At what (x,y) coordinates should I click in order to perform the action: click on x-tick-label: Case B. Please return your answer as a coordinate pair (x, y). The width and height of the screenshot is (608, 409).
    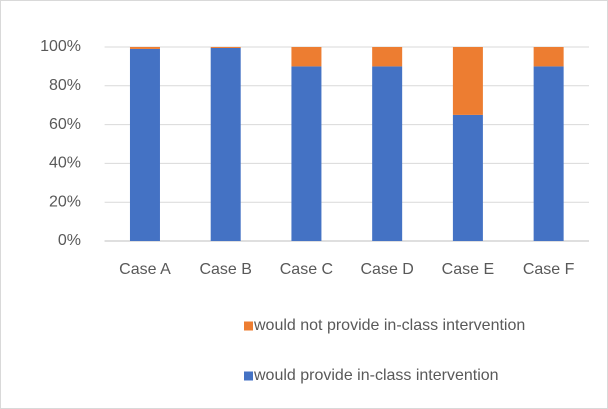
    Looking at the image, I should click on (225, 269).